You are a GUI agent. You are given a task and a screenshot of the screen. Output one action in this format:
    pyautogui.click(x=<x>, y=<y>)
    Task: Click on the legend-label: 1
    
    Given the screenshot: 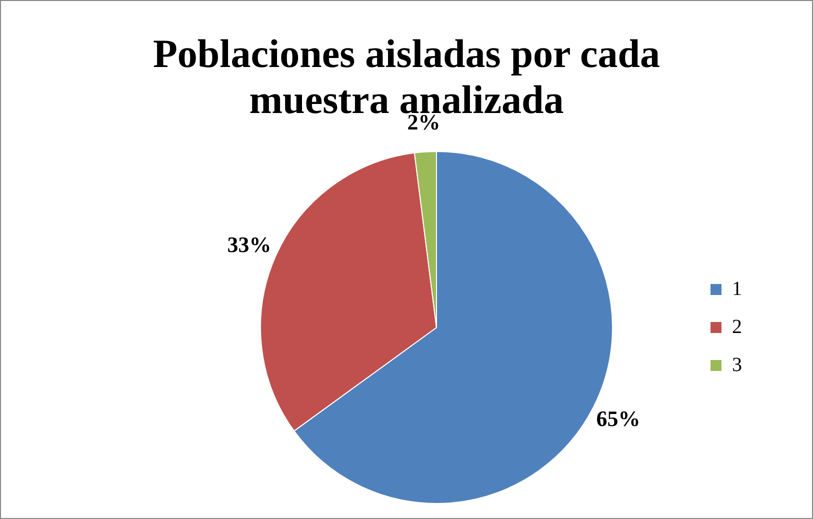 What is the action you would take?
    pyautogui.click(x=737, y=289)
    